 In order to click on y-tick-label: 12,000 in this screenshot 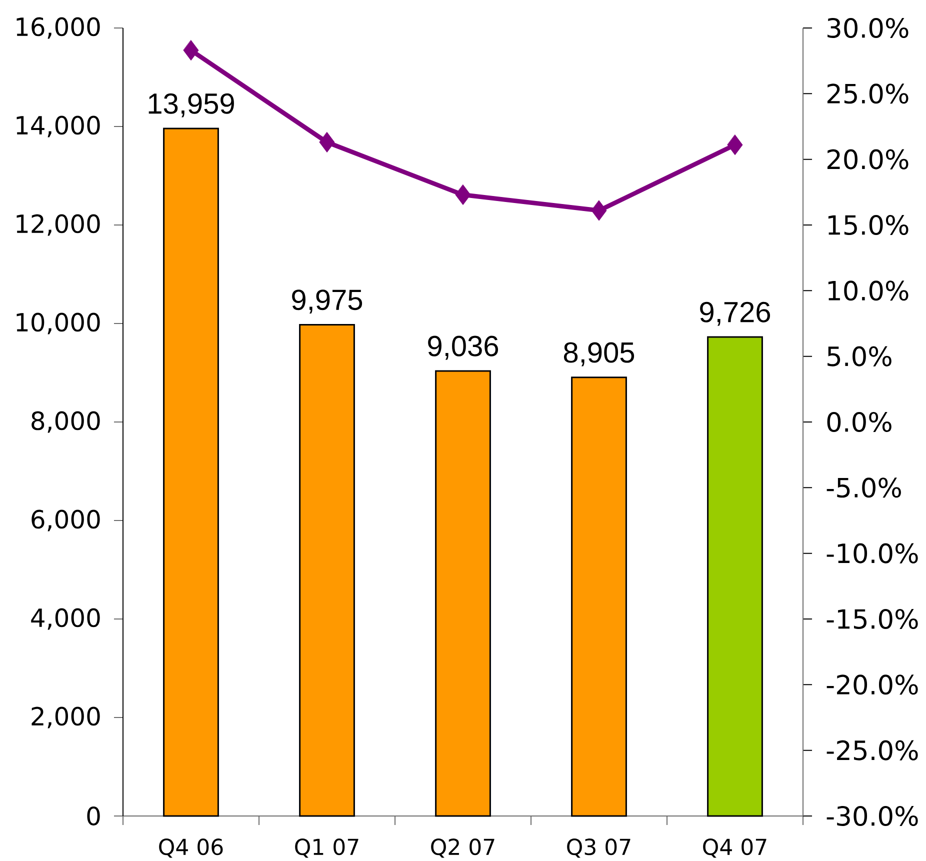, I will do `click(58, 225)`.